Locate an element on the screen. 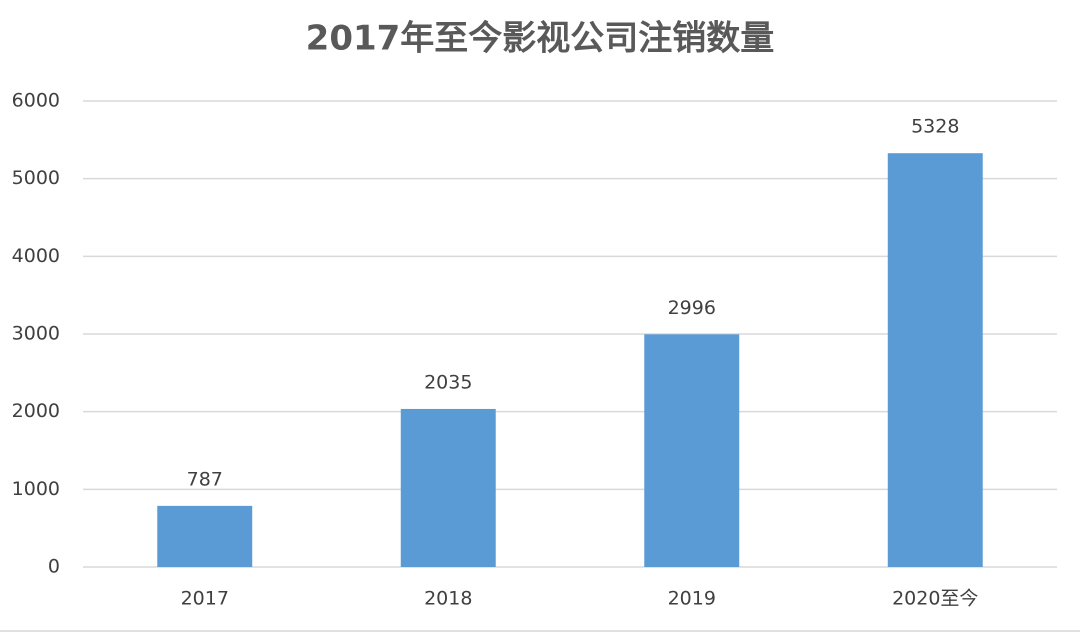 The height and width of the screenshot is (633, 1080). y-tick-label: 0 is located at coordinates (54, 567).